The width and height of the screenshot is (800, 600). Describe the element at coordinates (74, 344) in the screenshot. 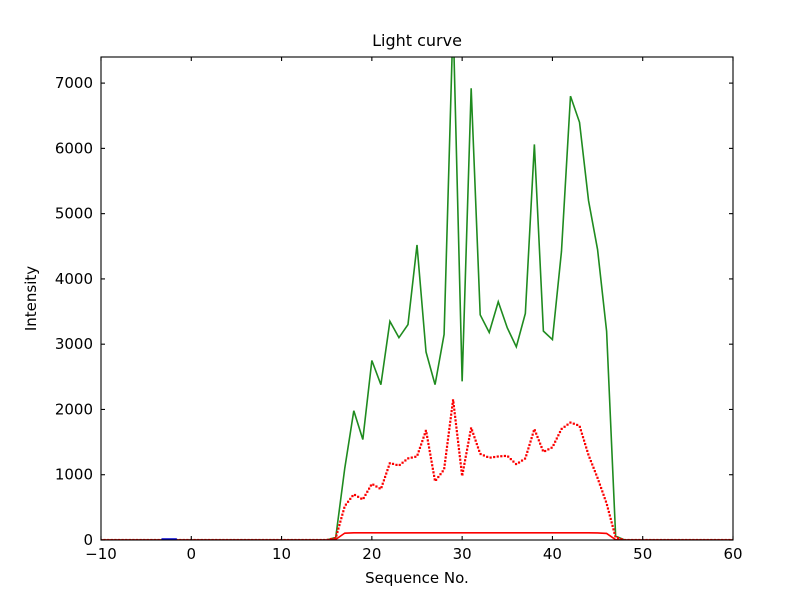

I see `y-tick-label: 3000` at that location.